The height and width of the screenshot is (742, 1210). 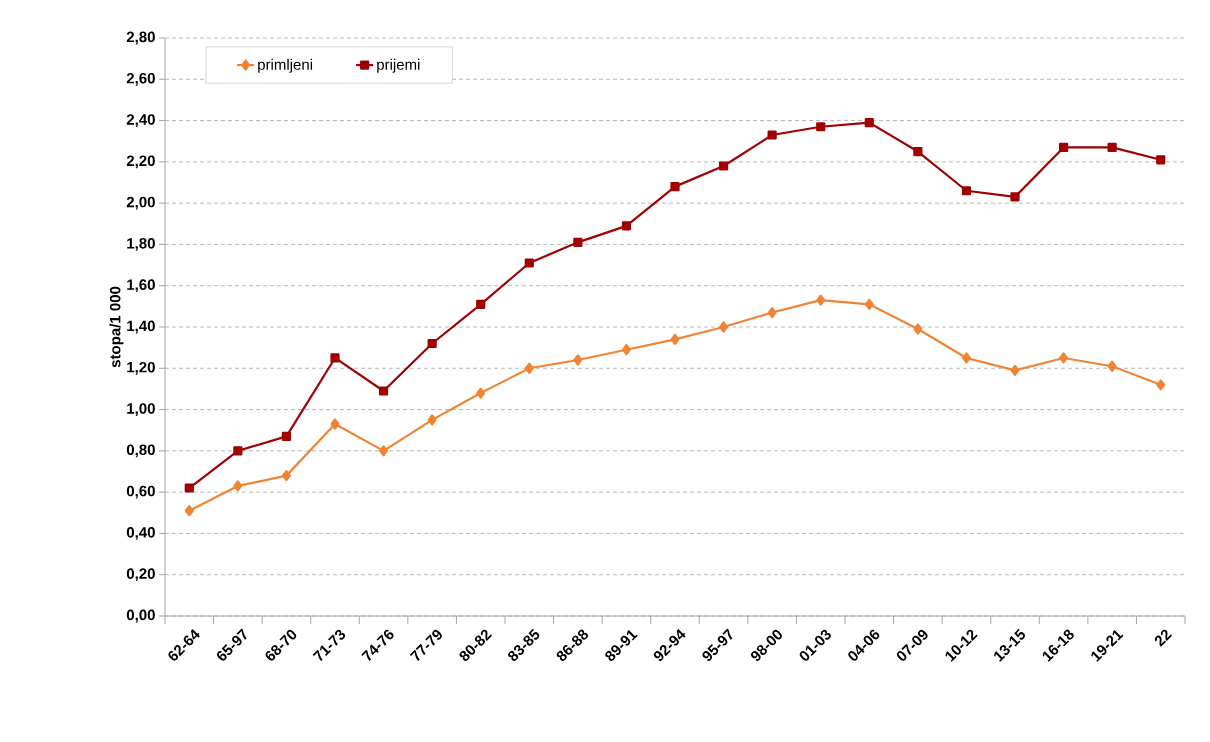 What do you see at coordinates (140, 203) in the screenshot?
I see `y-tick-label: 2,00` at bounding box center [140, 203].